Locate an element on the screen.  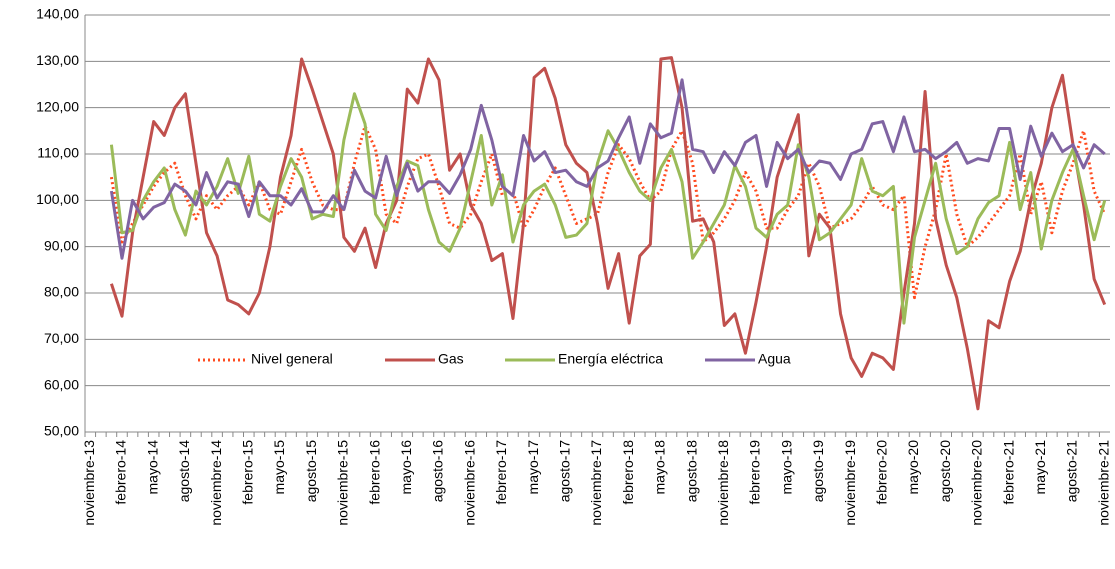
x-tick-label: agosto-15 is located at coordinates (311, 471).